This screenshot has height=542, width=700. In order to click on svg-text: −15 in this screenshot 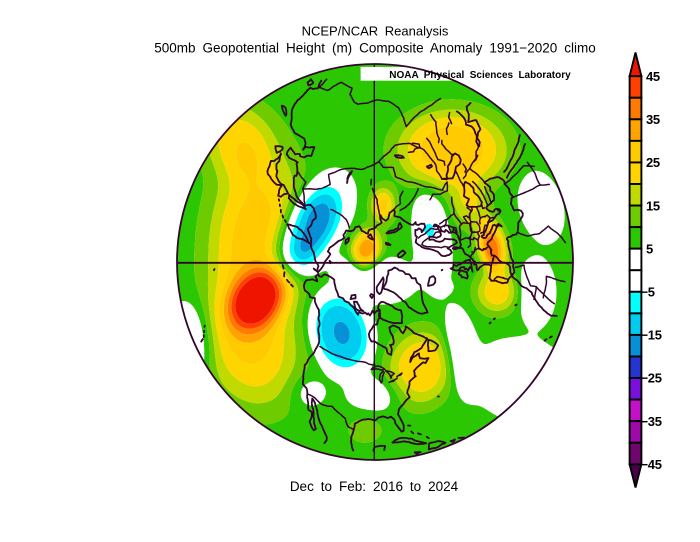, I will do `click(651, 335)`.